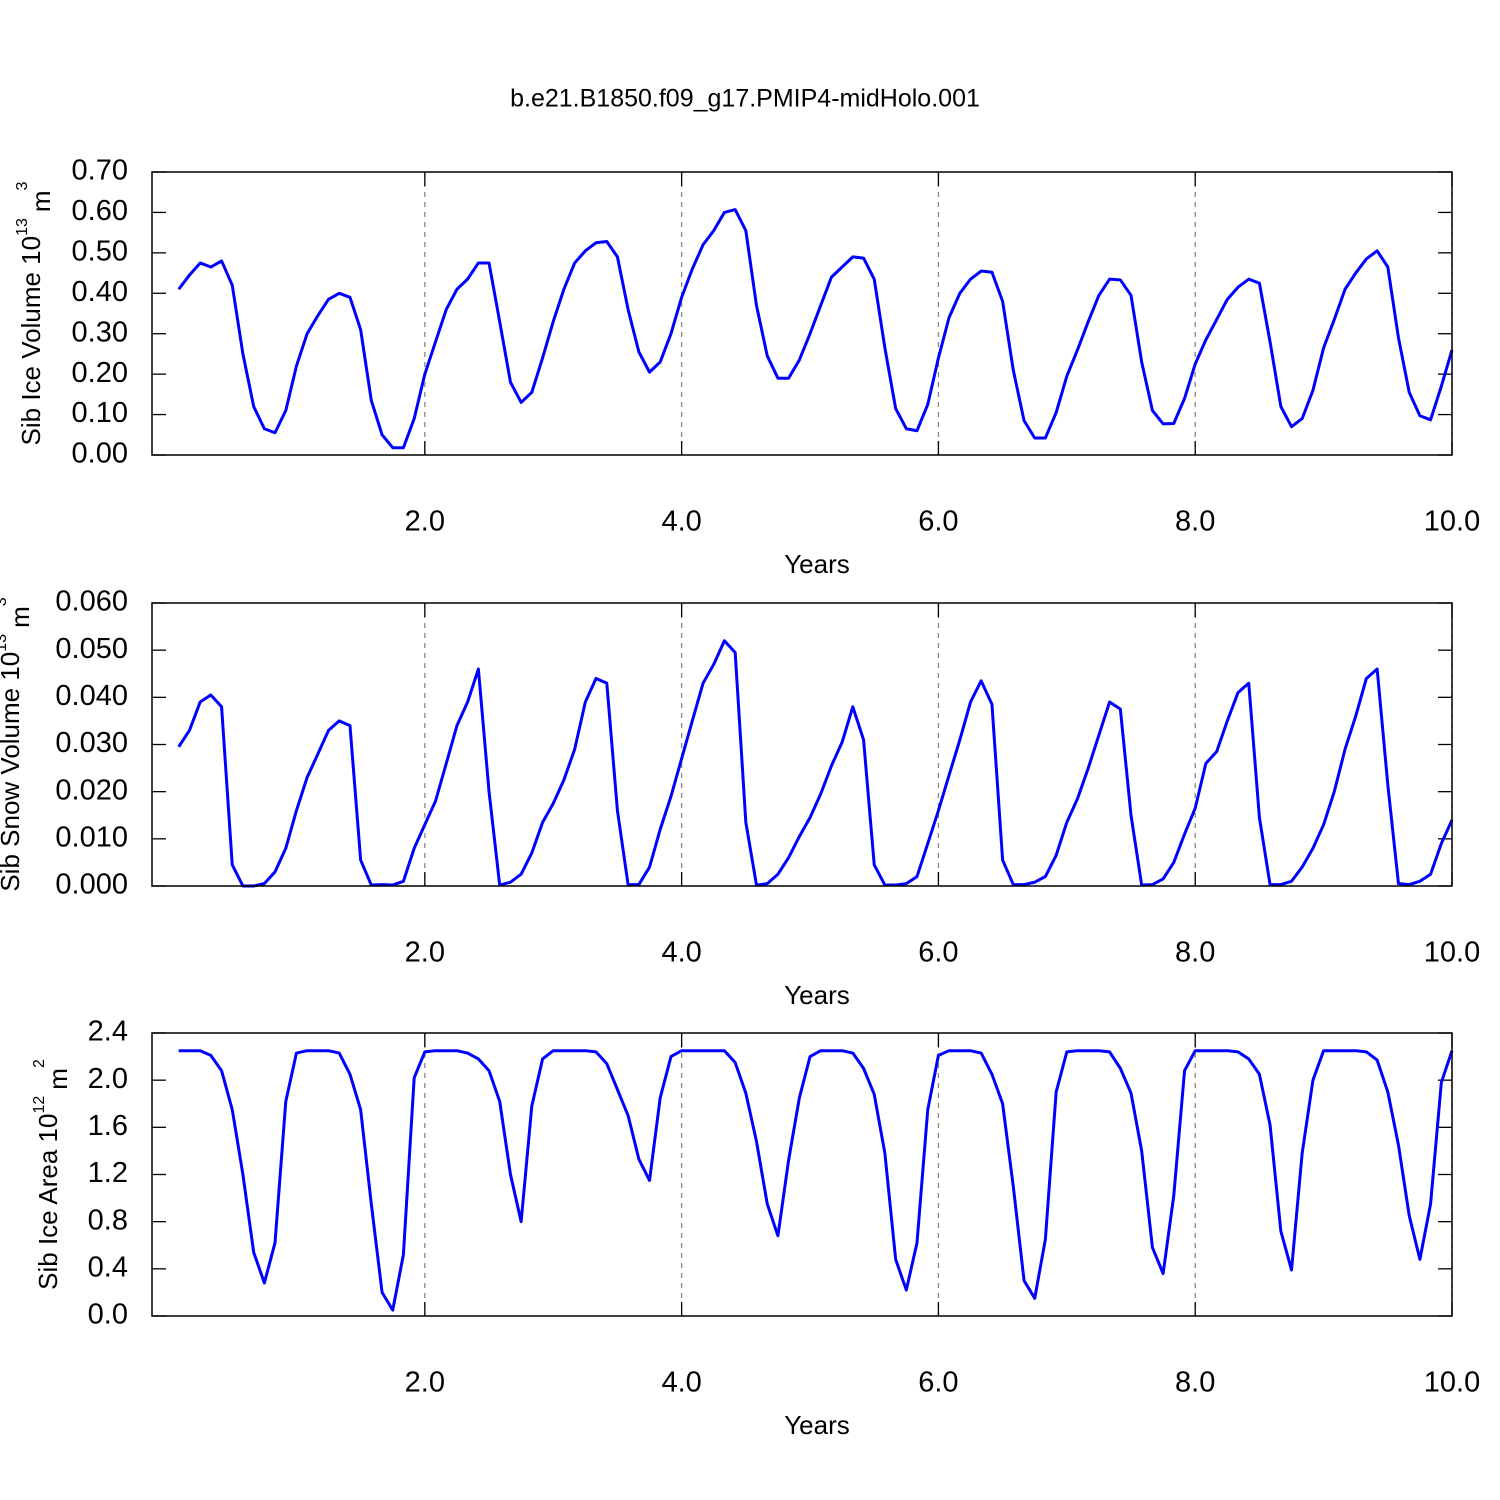  I want to click on y-tick-label: 0.40, so click(100, 292).